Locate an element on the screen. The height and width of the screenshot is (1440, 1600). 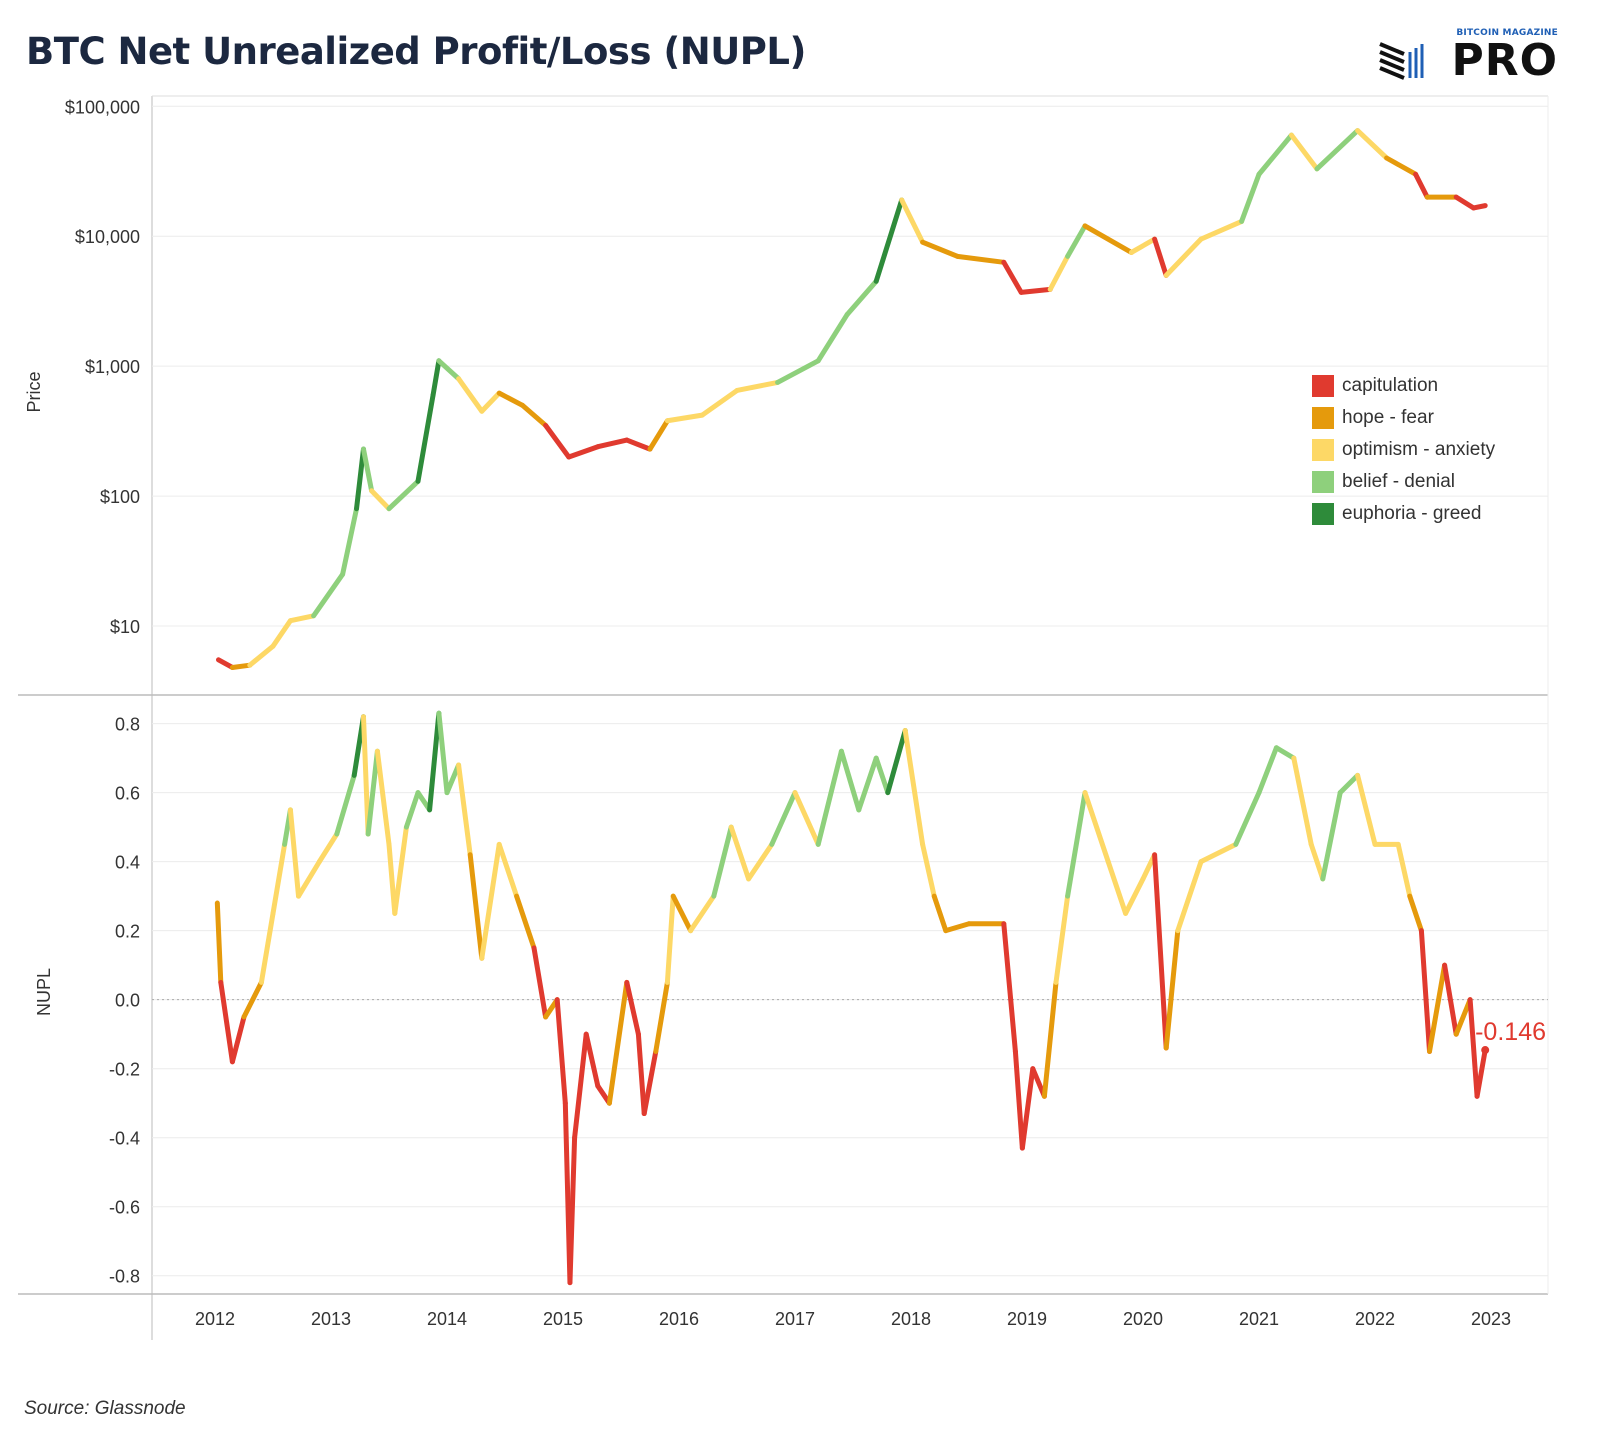
logo-stripes-icon is located at coordinates (1401, 61).